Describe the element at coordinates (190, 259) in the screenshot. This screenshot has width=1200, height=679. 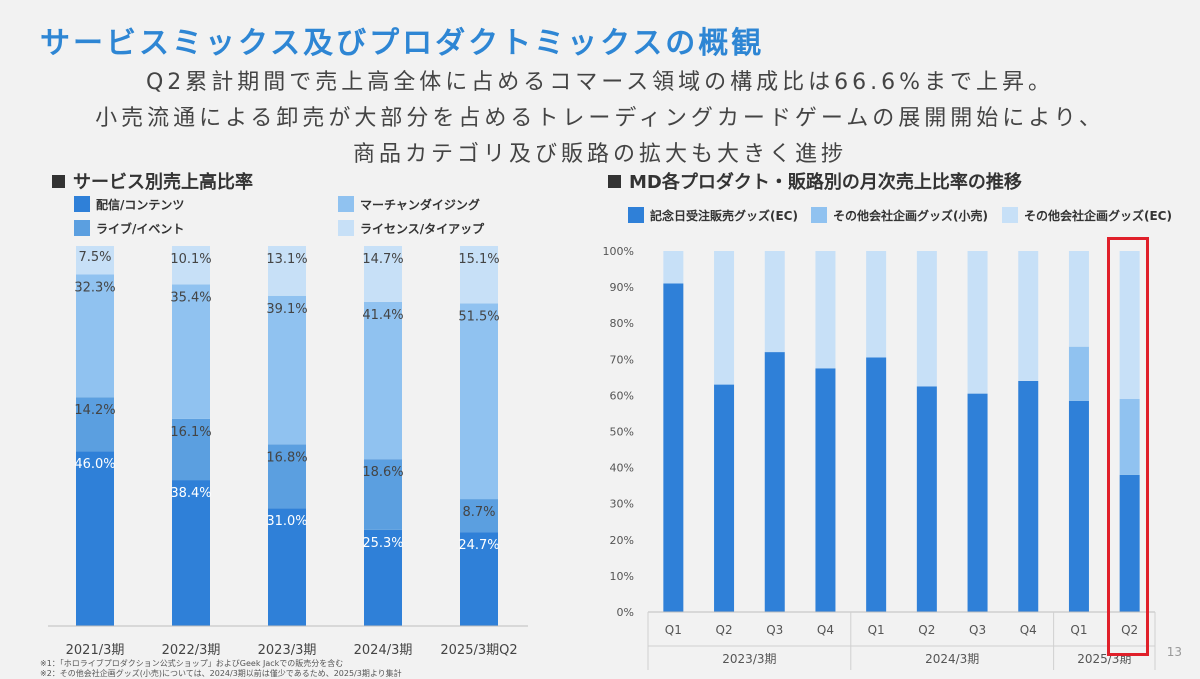
I see `data-label: 10.1%` at that location.